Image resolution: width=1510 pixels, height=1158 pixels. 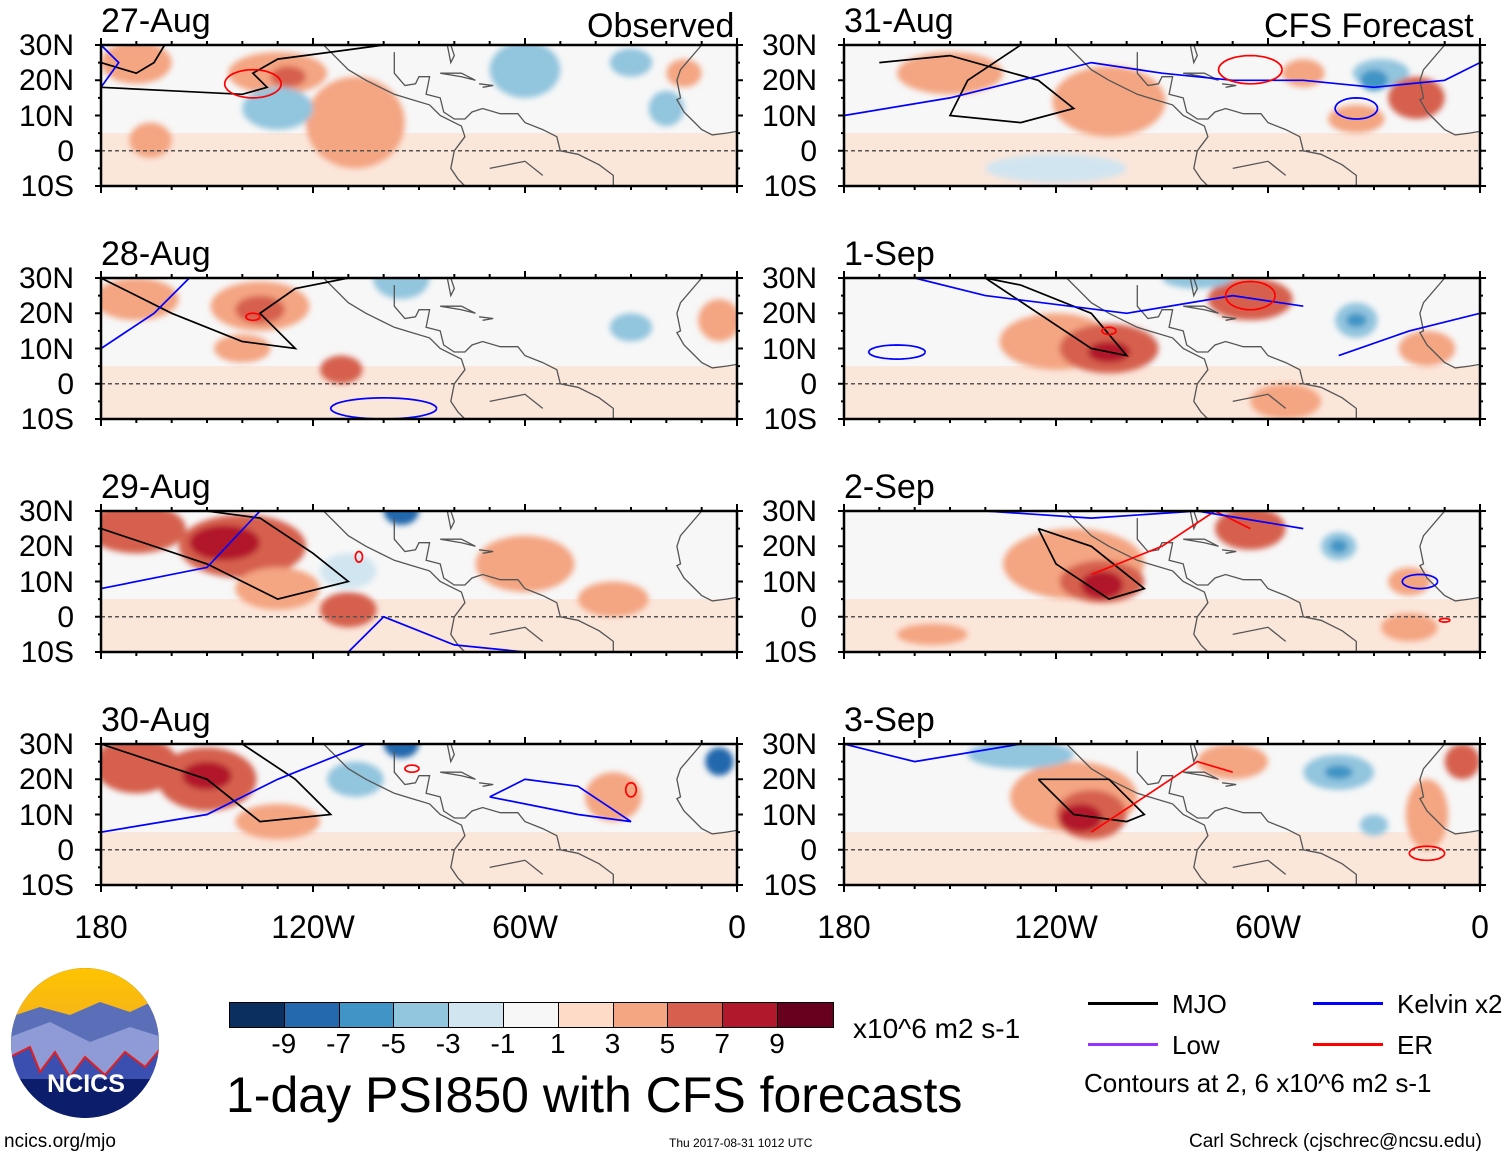 What do you see at coordinates (503, 1043) in the screenshot?
I see `colorbar-label: -1` at bounding box center [503, 1043].